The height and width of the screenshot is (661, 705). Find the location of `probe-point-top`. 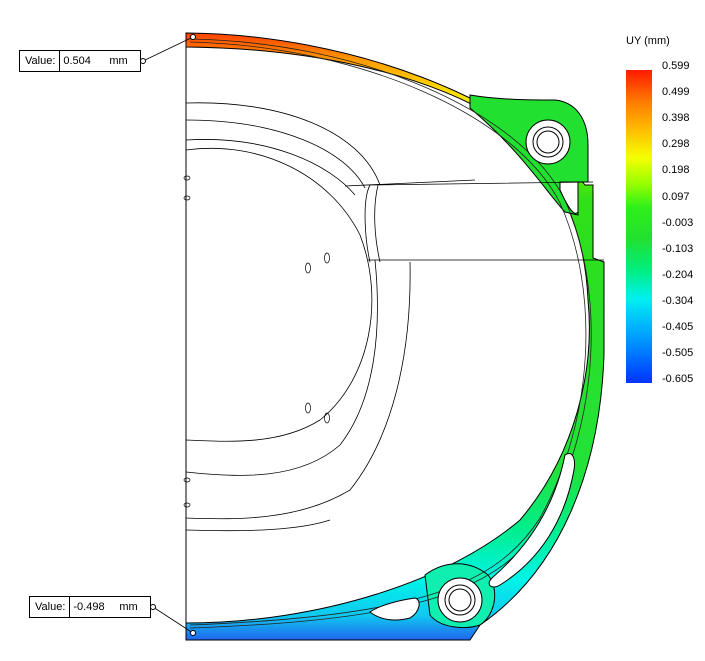

probe-point-top is located at coordinates (193, 37).